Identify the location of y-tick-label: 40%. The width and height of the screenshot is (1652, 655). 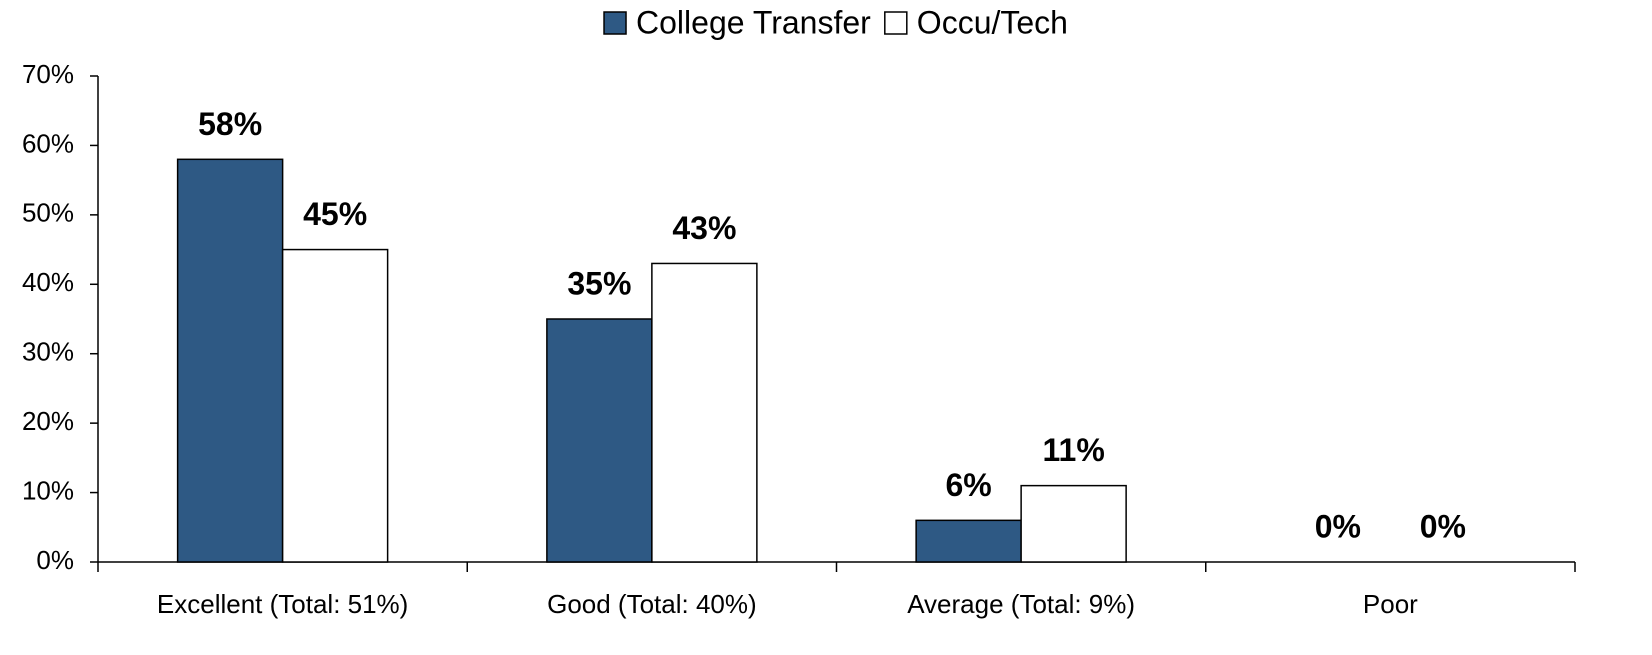
(48, 282).